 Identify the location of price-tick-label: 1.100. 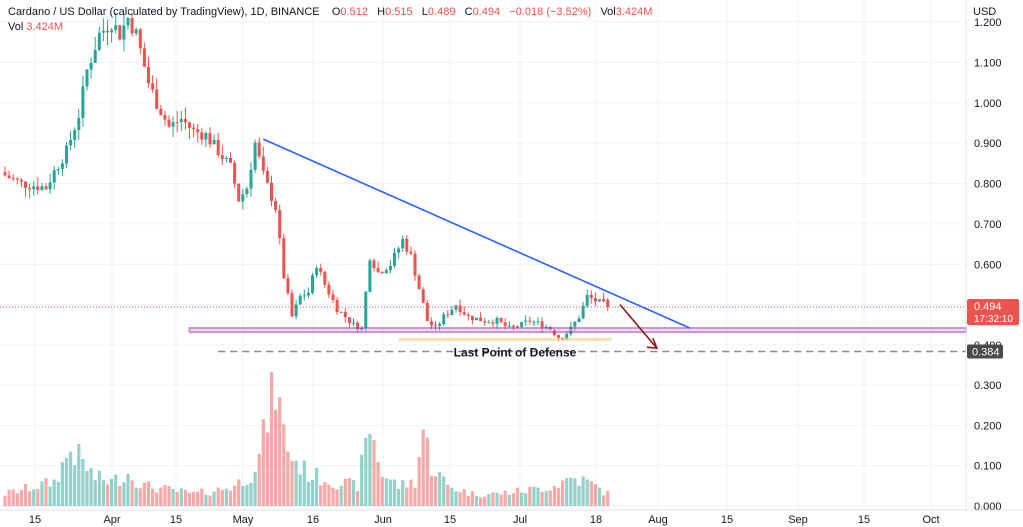
(988, 63).